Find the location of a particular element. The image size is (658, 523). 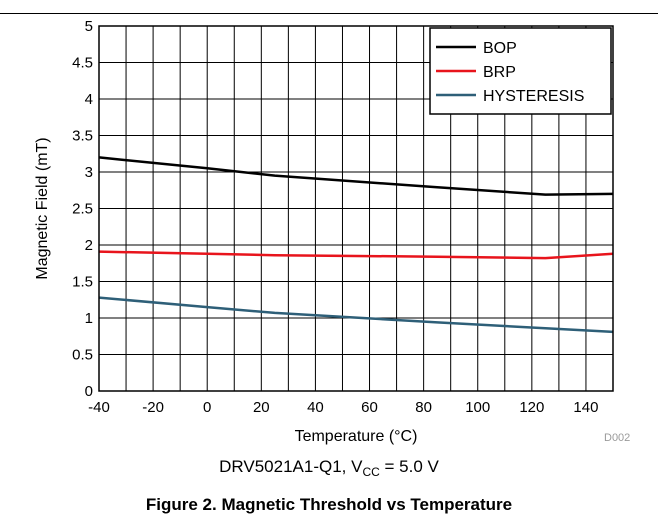

x-tick-label: 40 is located at coordinates (315, 407).